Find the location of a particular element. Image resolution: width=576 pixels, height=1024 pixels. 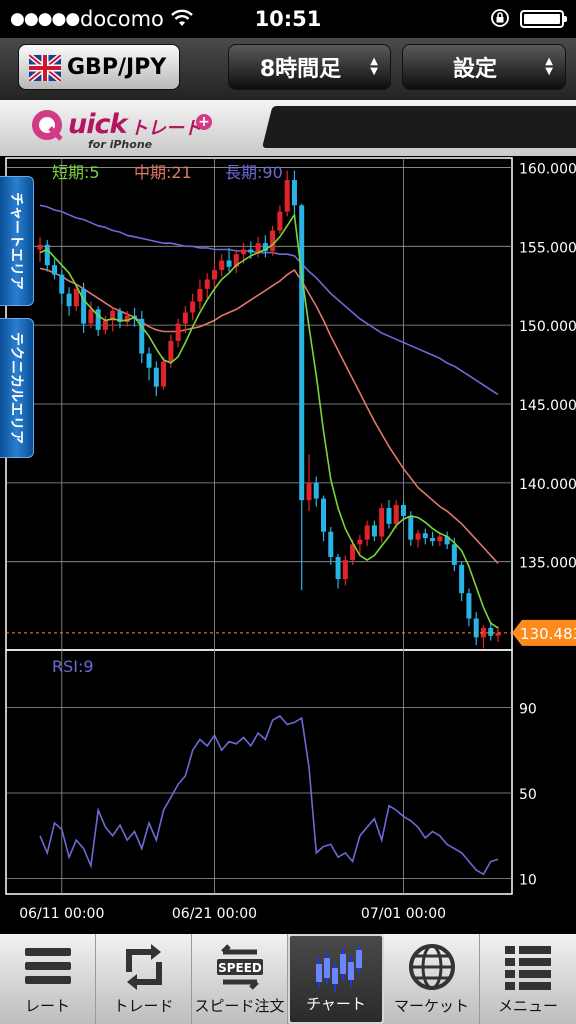

tab-market-label: マーケット is located at coordinates (431, 1006).